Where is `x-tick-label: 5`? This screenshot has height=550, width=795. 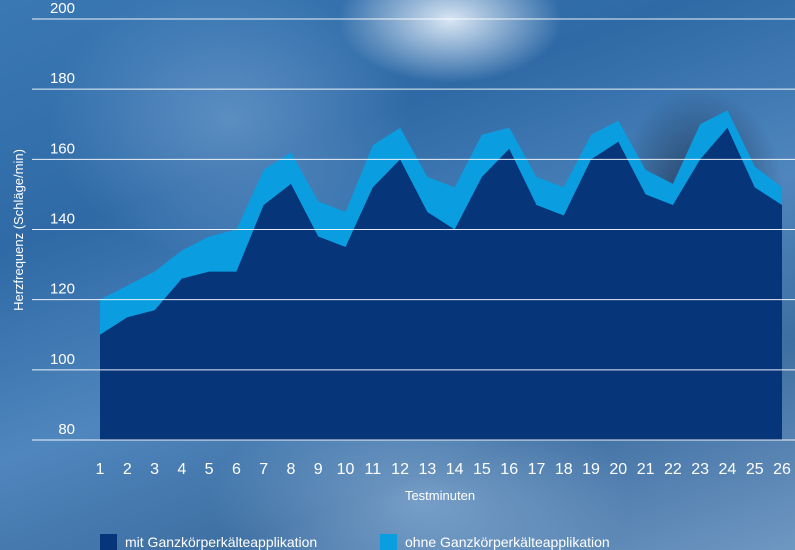 x-tick-label: 5 is located at coordinates (209, 469).